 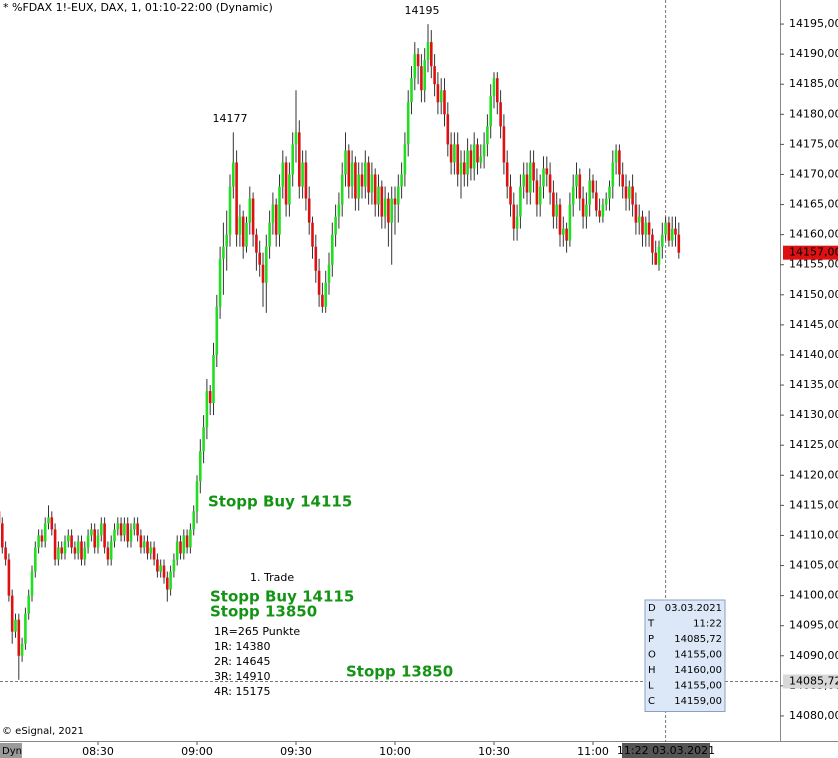 What do you see at coordinates (813, 113) in the screenshot?
I see `y-tick-label: 14180,00` at bounding box center [813, 113].